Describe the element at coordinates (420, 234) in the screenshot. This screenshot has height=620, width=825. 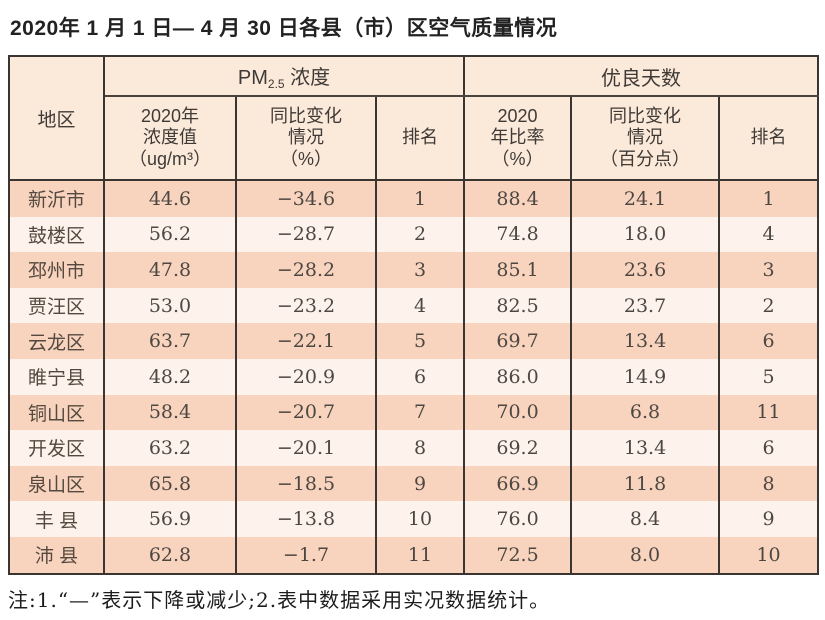
I see `pm-rank-cell: 2` at that location.